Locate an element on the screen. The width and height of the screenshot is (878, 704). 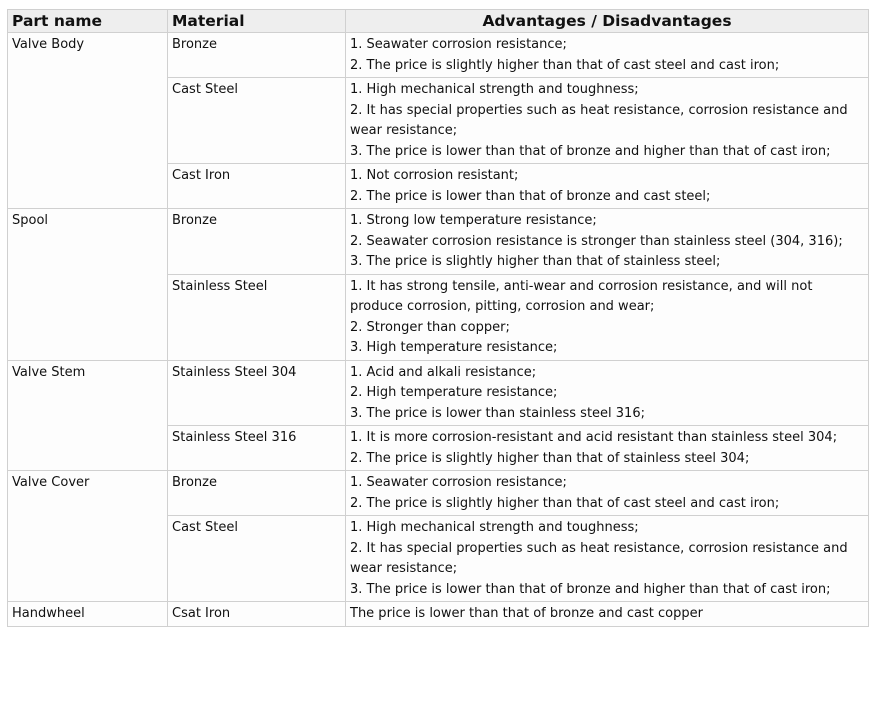
material-cell: Stainless Steel 304 is located at coordinates (256, 392).